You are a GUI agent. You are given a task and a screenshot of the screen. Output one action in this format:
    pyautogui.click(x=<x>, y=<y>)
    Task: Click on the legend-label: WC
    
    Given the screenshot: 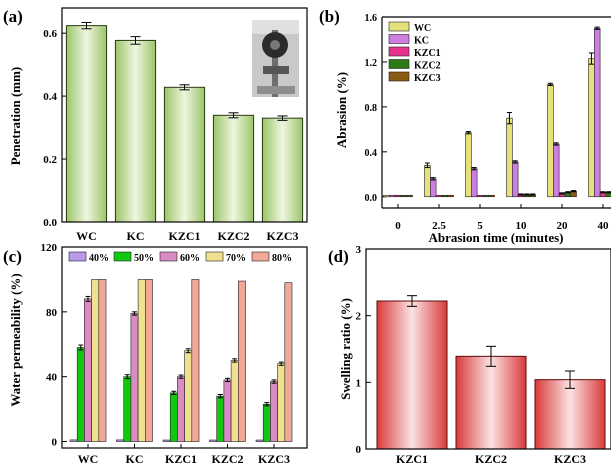 What is the action you would take?
    pyautogui.click(x=422, y=28)
    